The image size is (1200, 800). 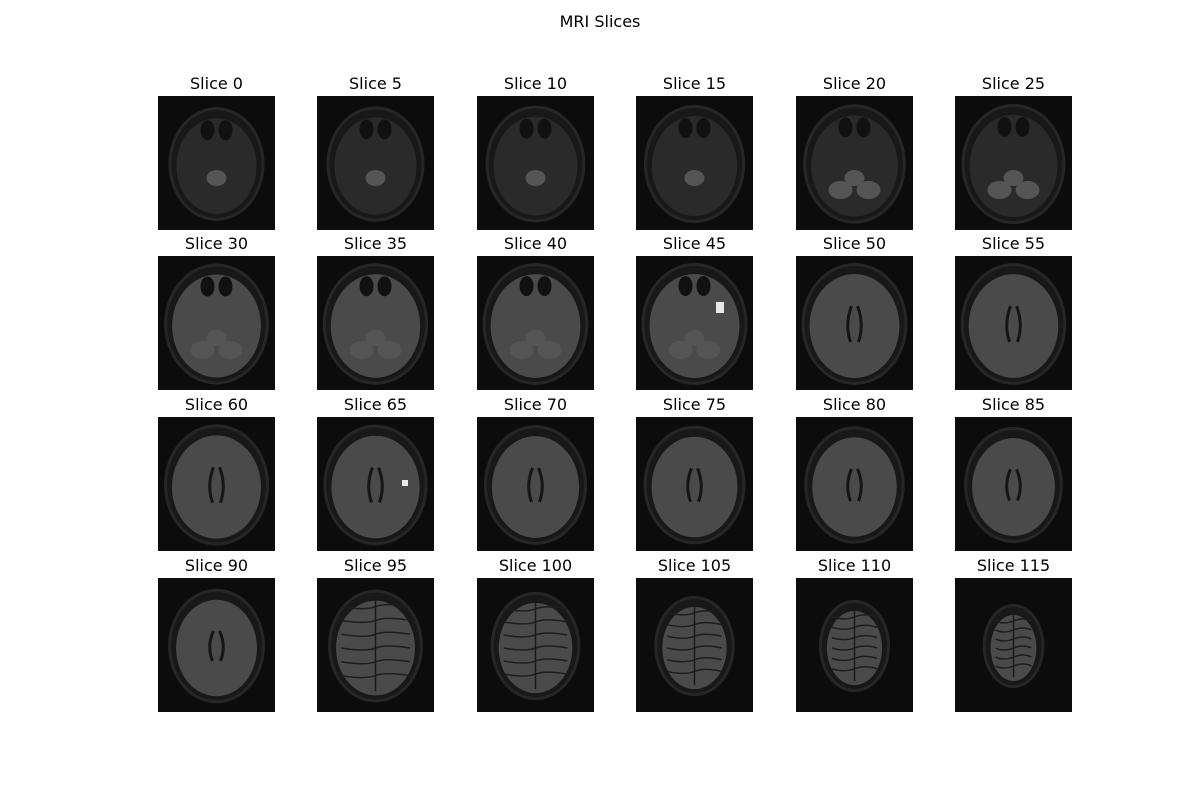 I want to click on slice-title: Slice 90, so click(x=216, y=565).